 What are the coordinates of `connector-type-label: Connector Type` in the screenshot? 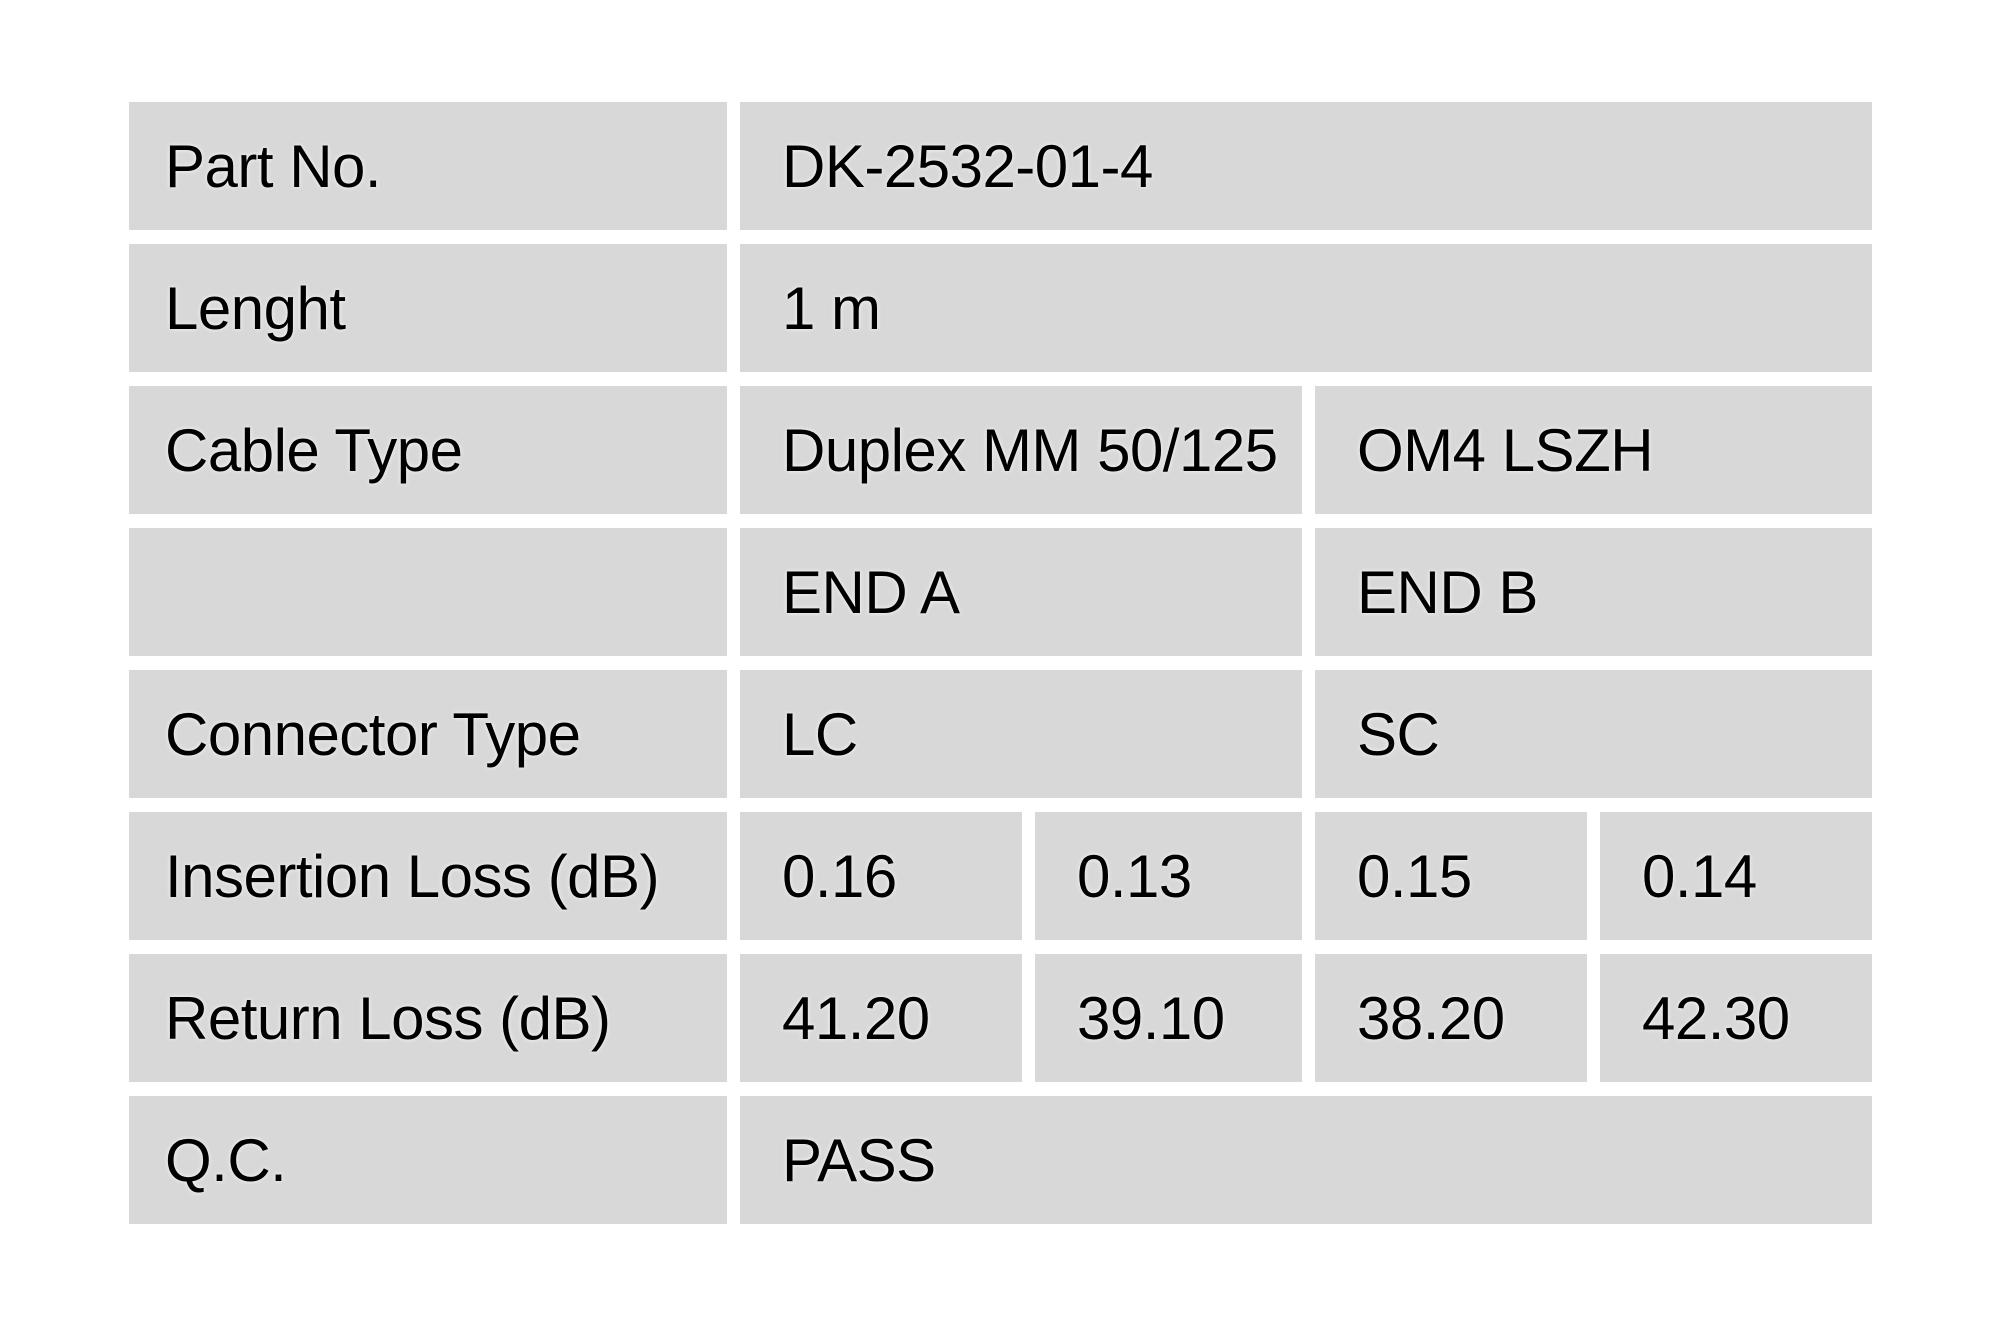 It's located at (373, 734).